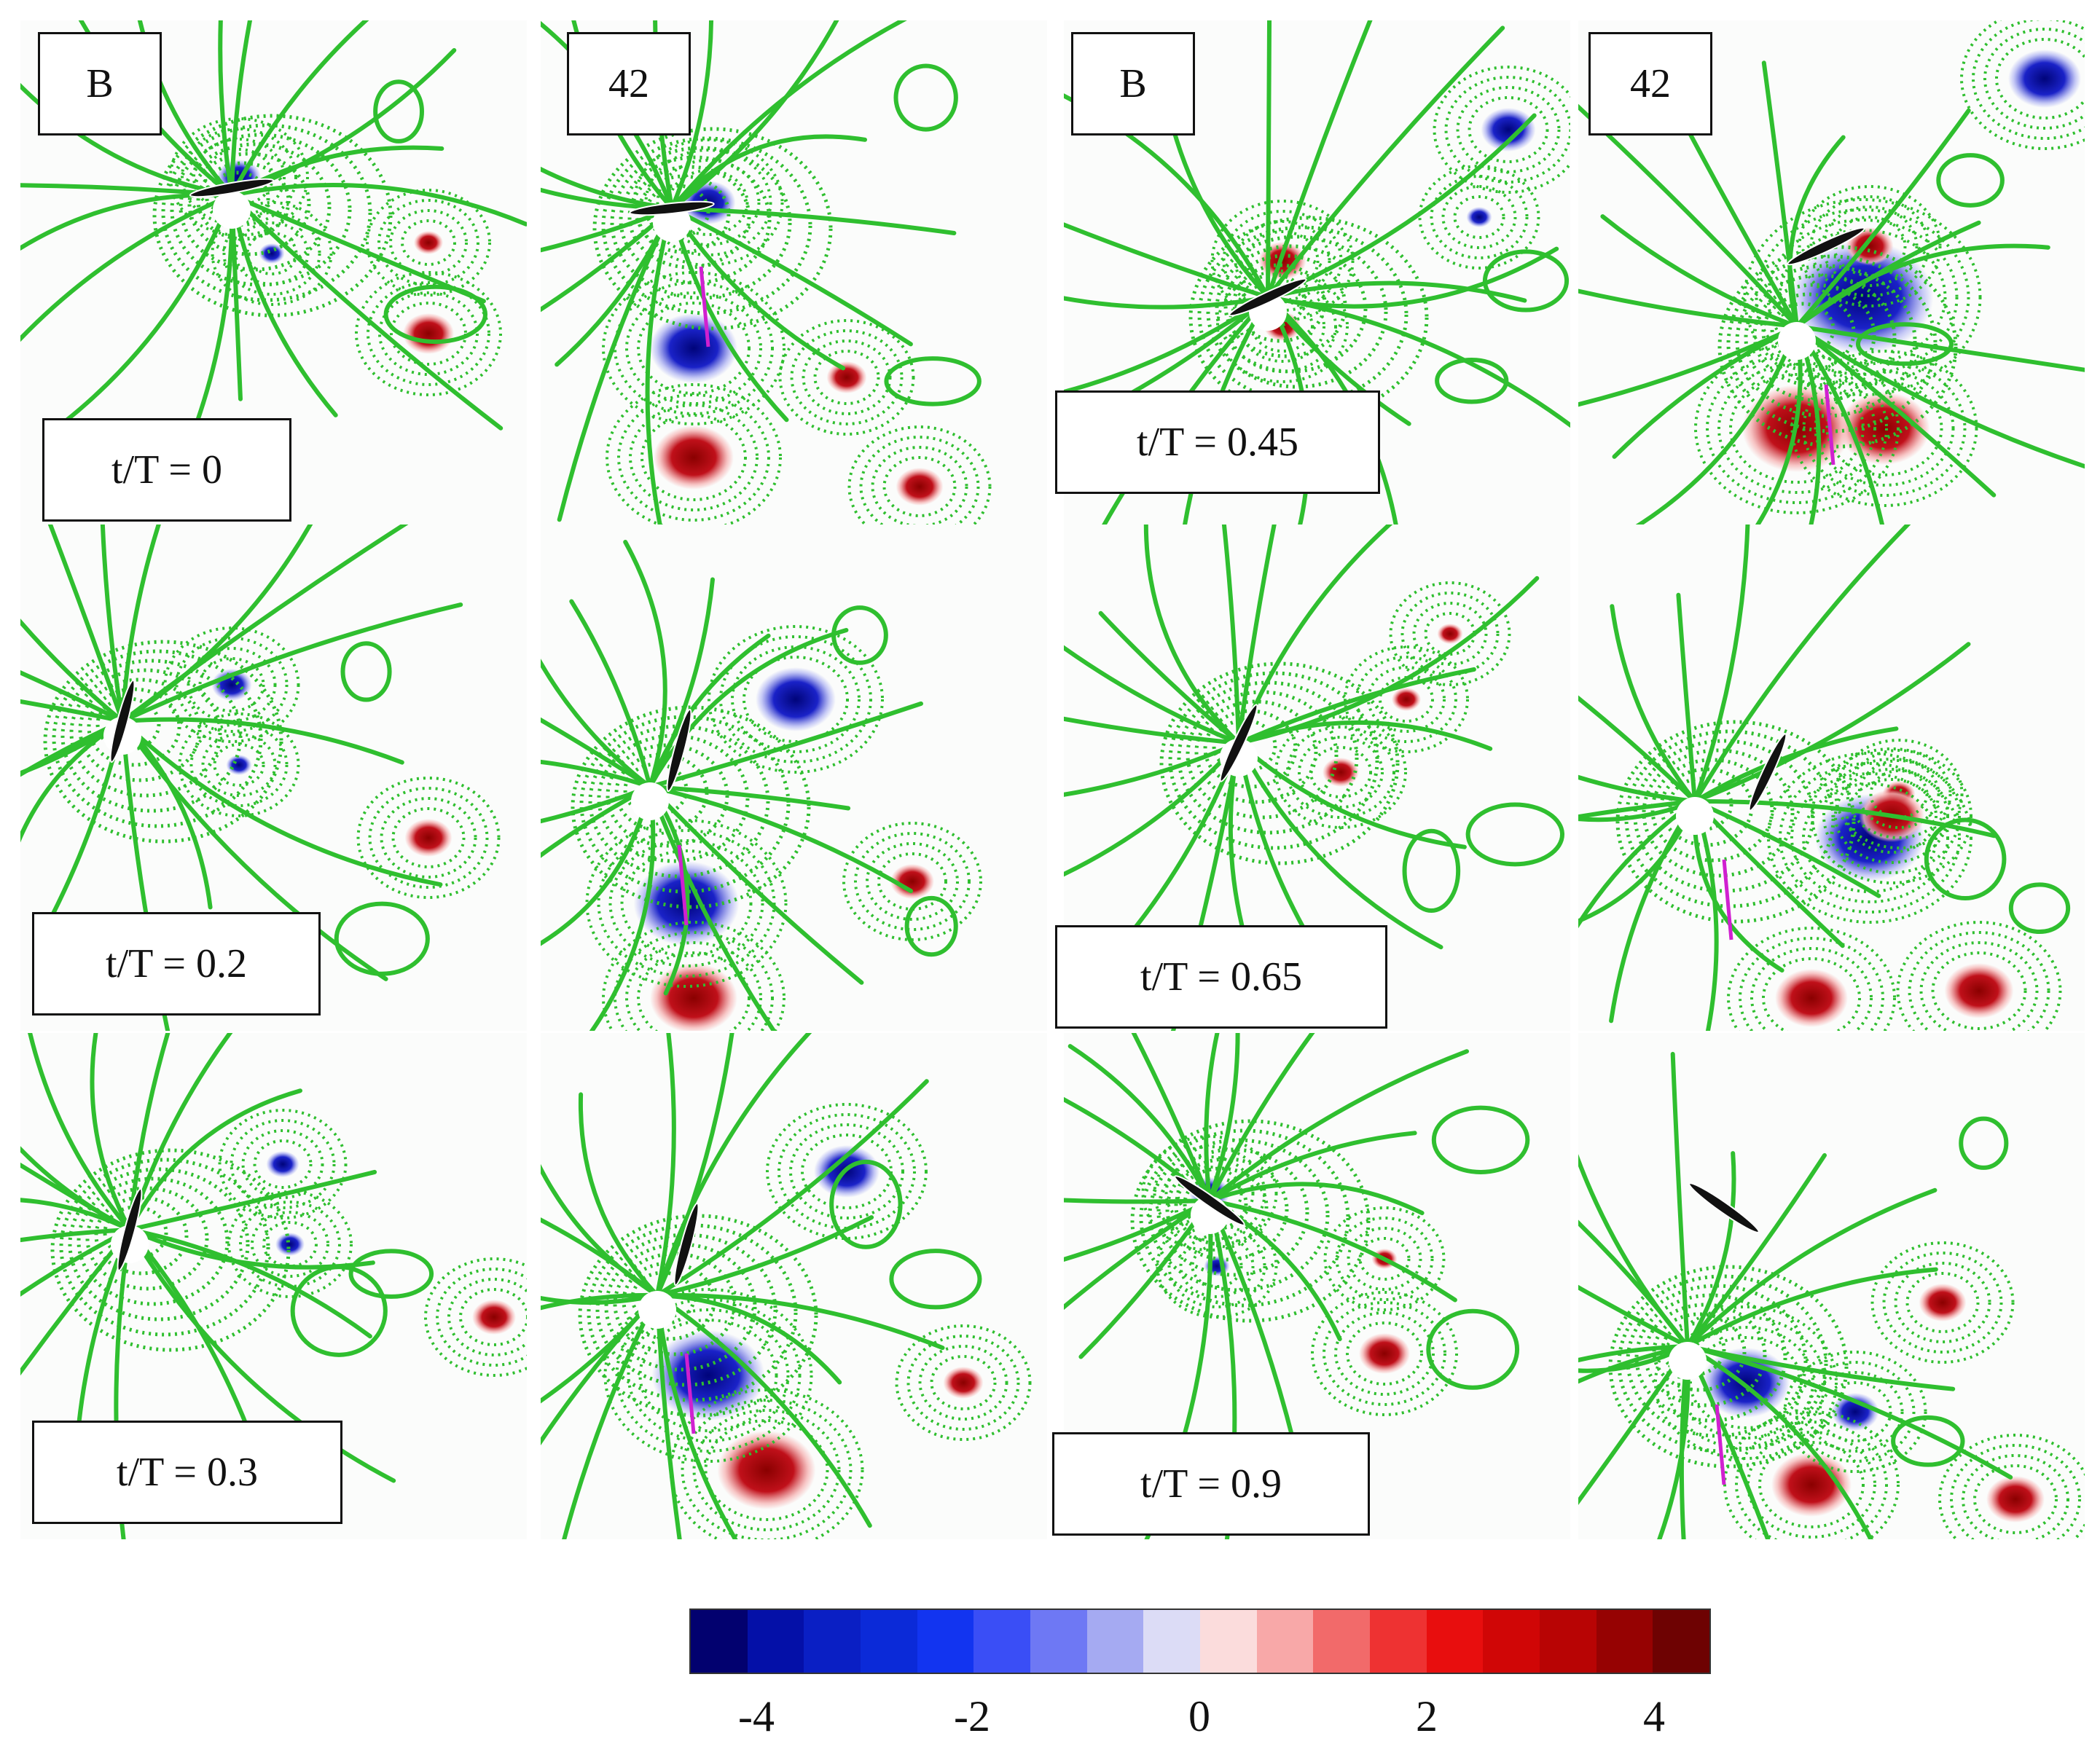 This screenshot has height=1744, width=2100. I want to click on flow-field-plot, so click(762, 785).